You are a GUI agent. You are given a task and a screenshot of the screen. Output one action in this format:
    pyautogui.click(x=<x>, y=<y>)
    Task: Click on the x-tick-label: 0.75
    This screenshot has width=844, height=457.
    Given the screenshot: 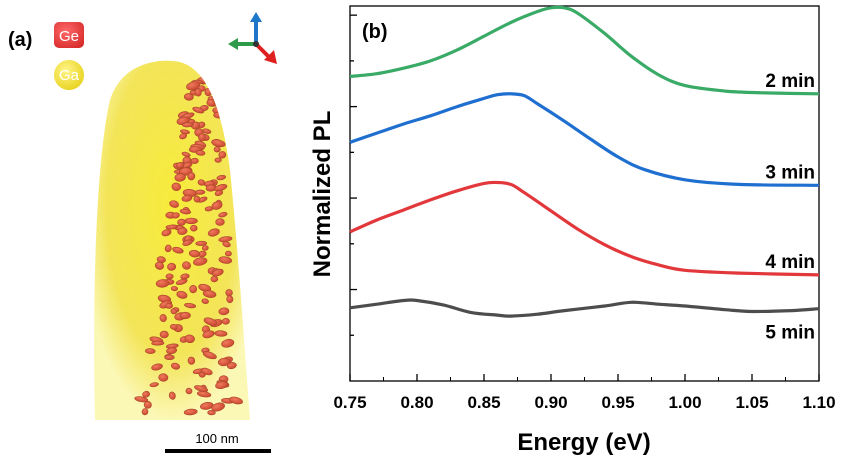 What is the action you would take?
    pyautogui.click(x=349, y=402)
    